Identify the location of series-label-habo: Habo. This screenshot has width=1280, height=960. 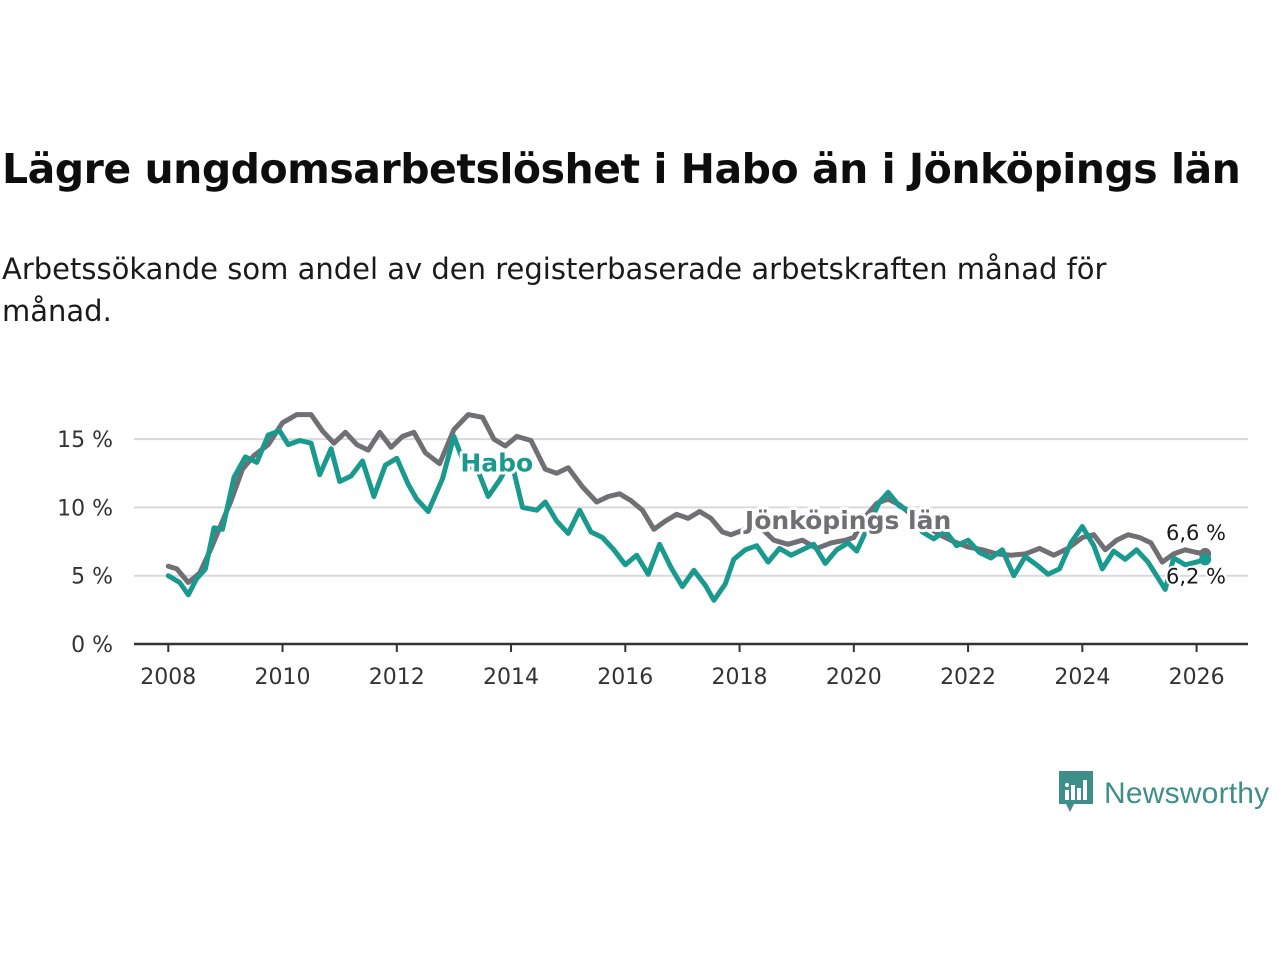
(496, 463).